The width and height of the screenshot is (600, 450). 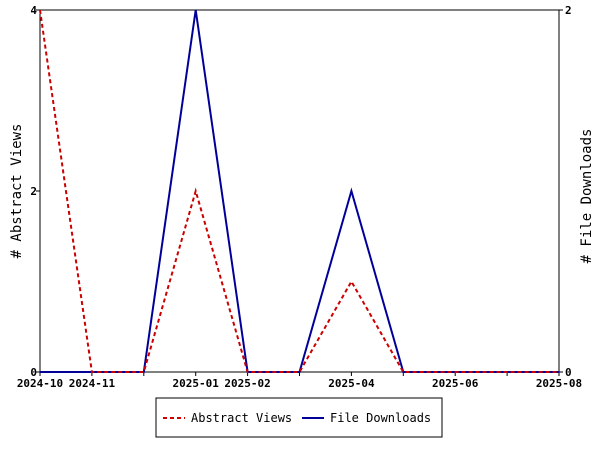 I want to click on x-tick-label: 2025-06, so click(x=455, y=383).